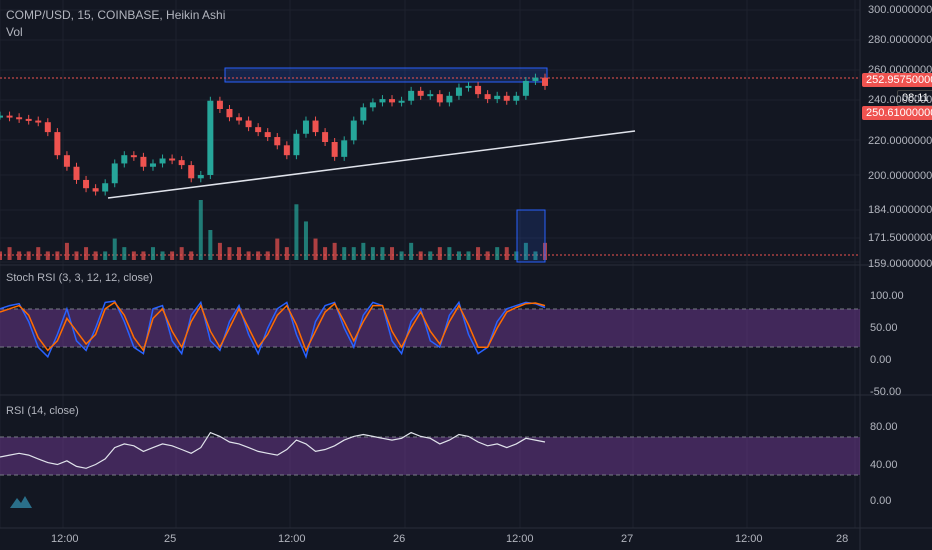 This screenshot has width=932, height=550. Describe the element at coordinates (842, 539) in the screenshot. I see `time-axis-tick: 28` at that location.